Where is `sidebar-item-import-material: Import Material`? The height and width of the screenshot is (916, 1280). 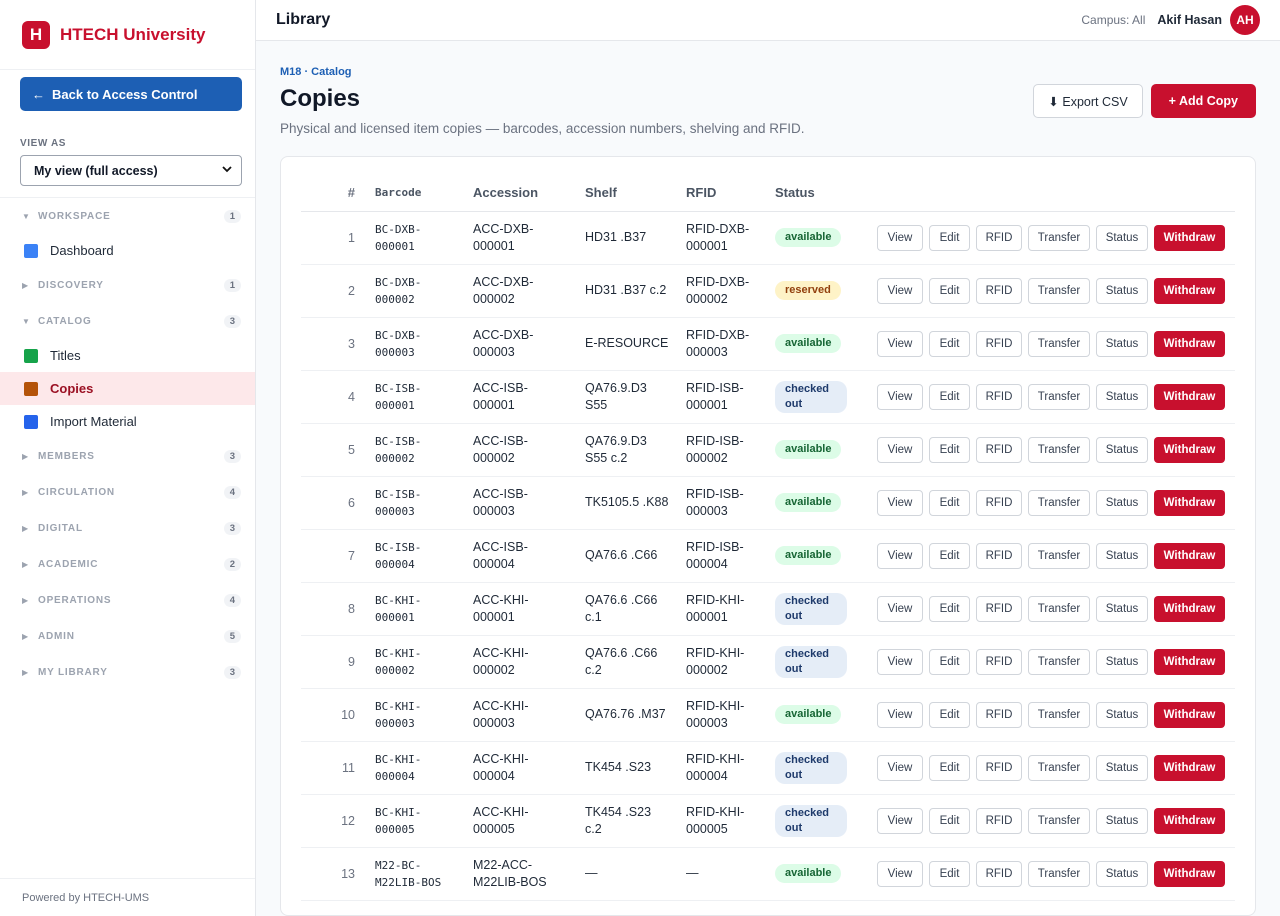
sidebar-item-import-material: Import Material is located at coordinates (127, 421).